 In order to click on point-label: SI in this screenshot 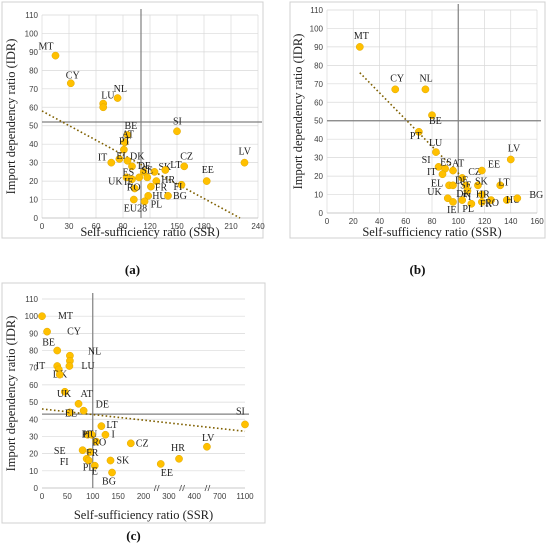, I will do `click(177, 121)`.